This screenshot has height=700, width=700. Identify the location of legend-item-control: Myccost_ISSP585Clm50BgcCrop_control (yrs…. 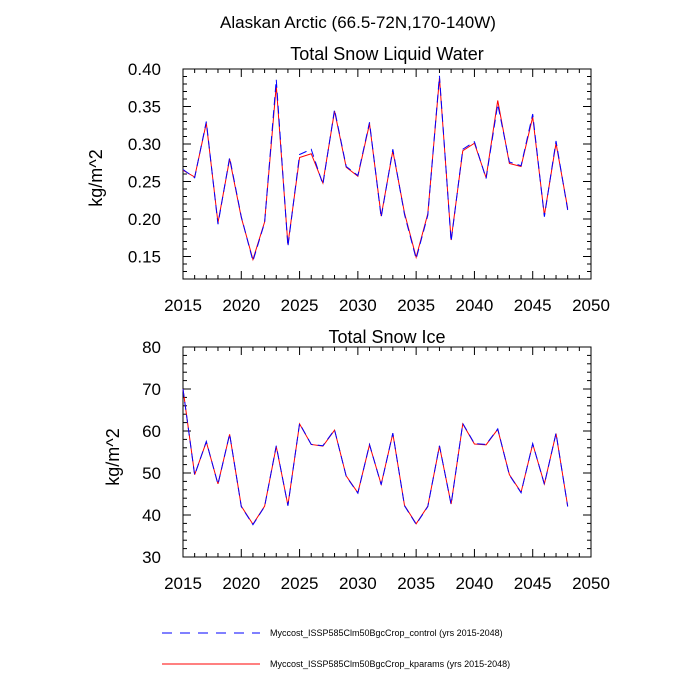
(332, 633).